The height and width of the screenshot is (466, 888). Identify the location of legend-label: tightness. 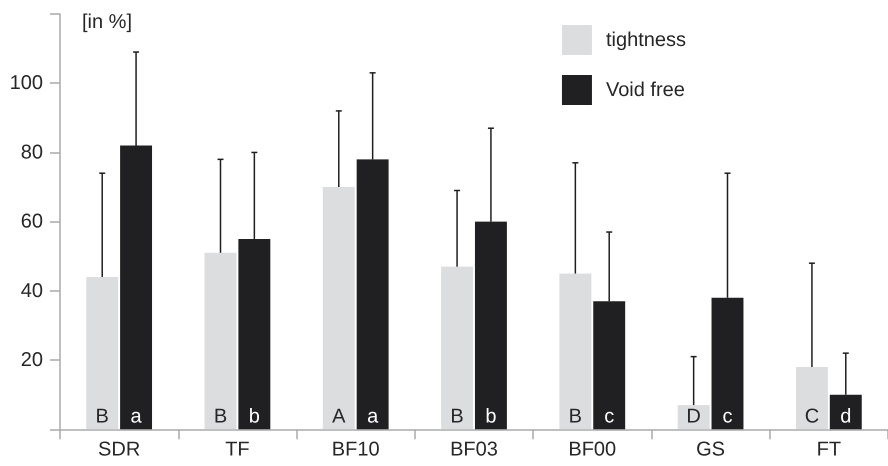
(646, 40).